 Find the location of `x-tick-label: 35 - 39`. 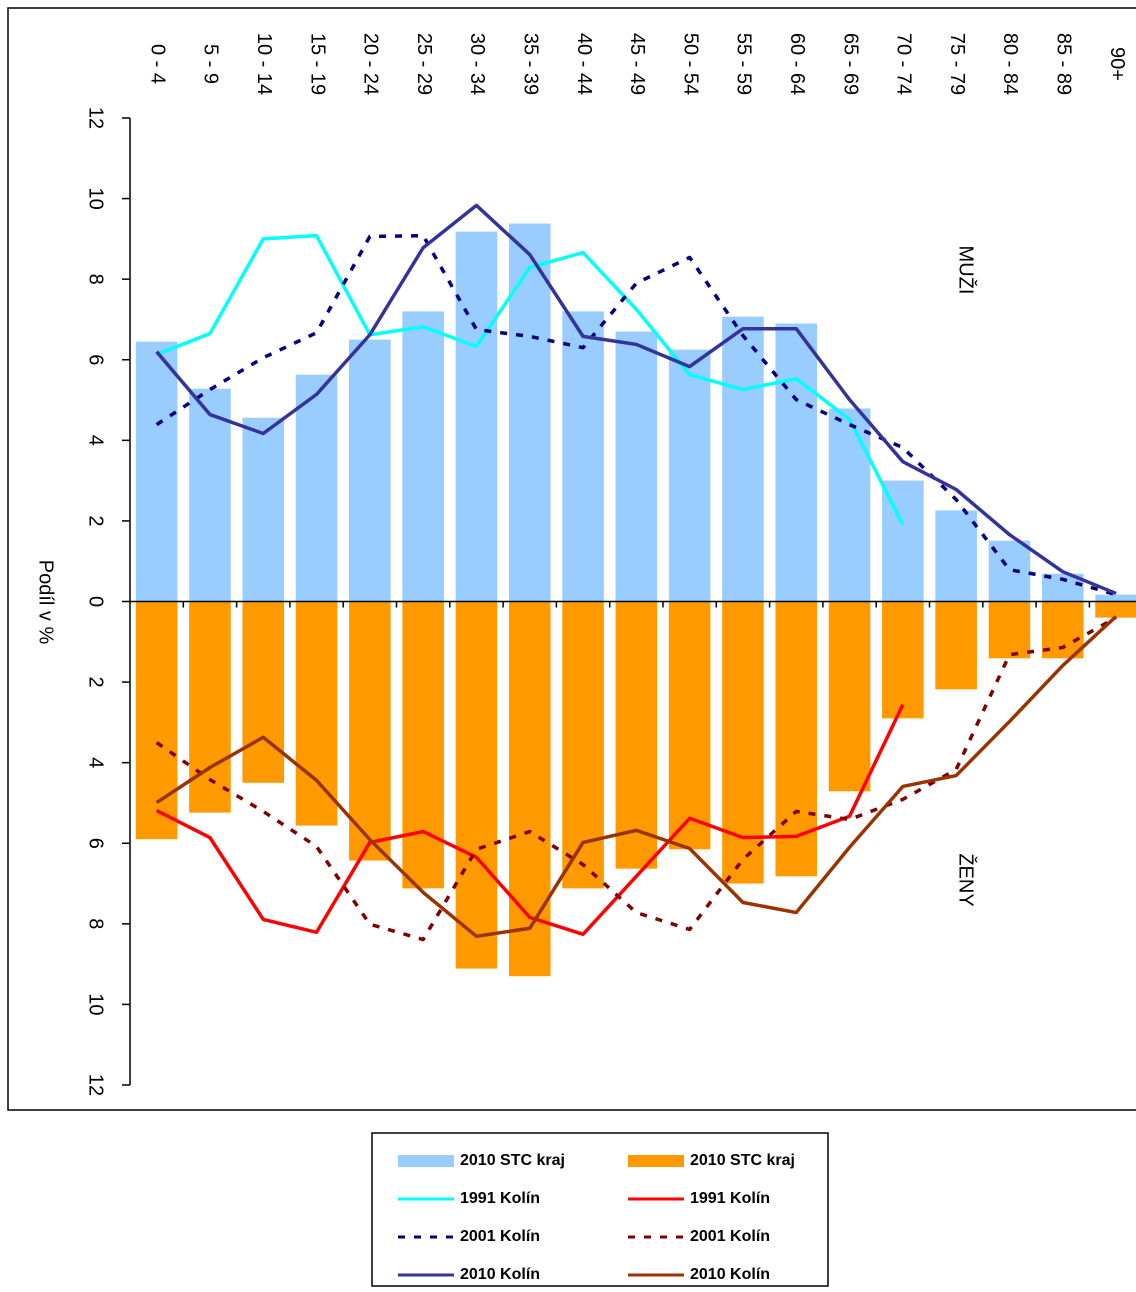

x-tick-label: 35 - 39 is located at coordinates (530, 64).